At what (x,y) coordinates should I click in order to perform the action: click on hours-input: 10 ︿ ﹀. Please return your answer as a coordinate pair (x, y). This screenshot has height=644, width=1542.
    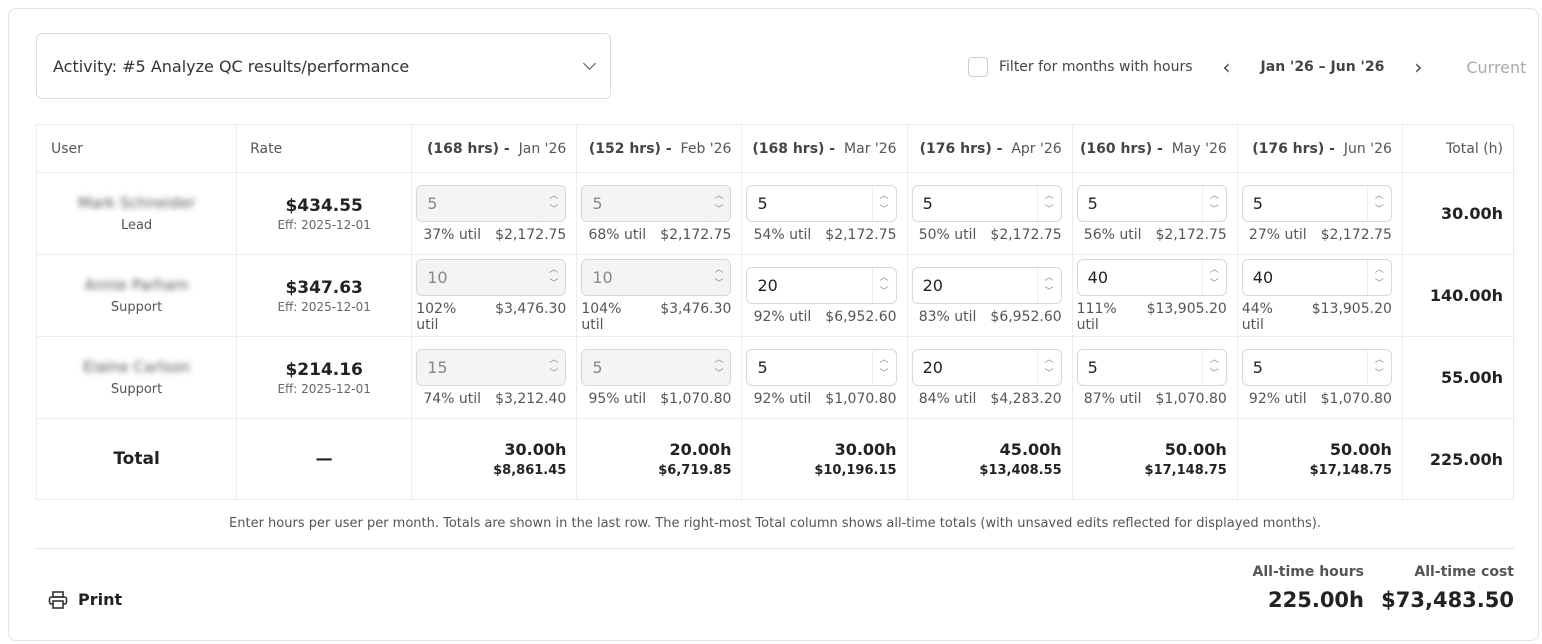
    Looking at the image, I should click on (491, 277).